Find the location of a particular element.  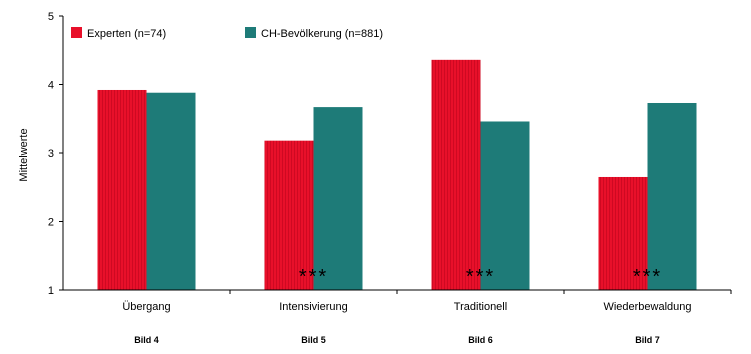

y-tick-label: 2 is located at coordinates (51, 223).